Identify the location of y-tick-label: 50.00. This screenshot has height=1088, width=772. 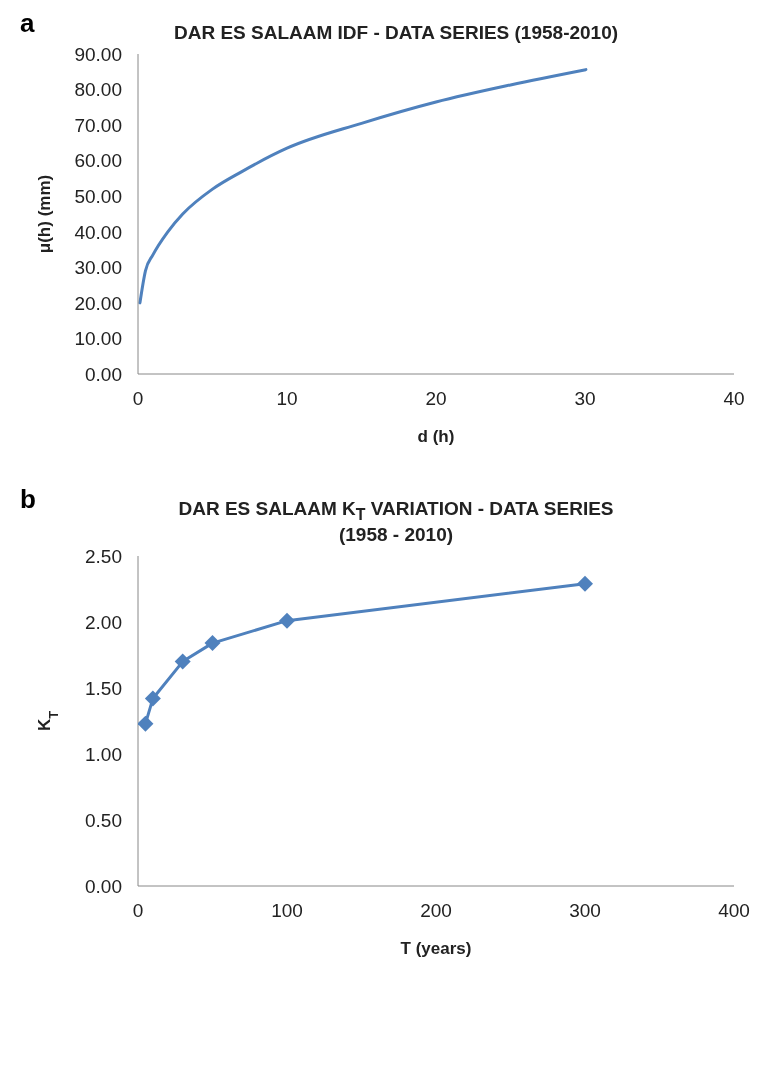
(98, 196).